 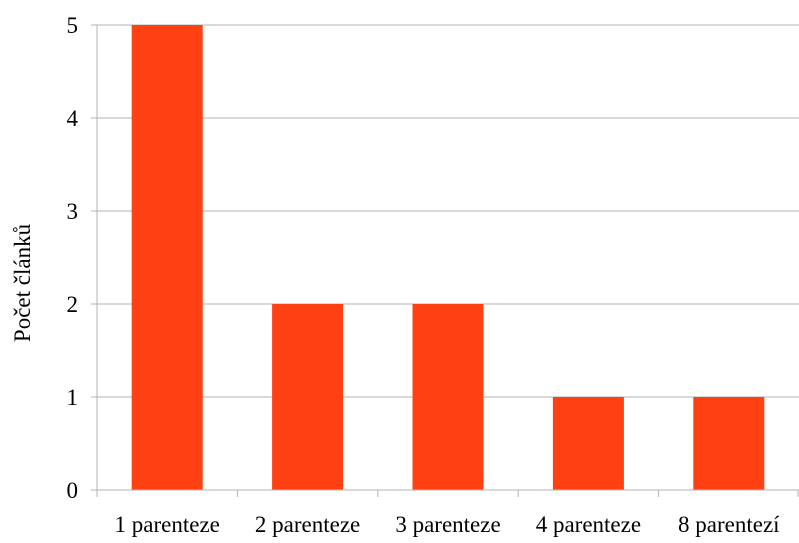 What do you see at coordinates (73, 397) in the screenshot?
I see `y-tick-label: 1` at bounding box center [73, 397].